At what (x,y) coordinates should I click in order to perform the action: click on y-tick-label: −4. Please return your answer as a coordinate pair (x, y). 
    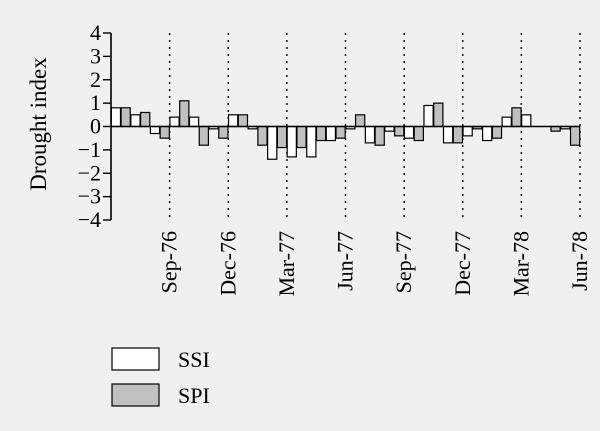
    Looking at the image, I should click on (89, 219).